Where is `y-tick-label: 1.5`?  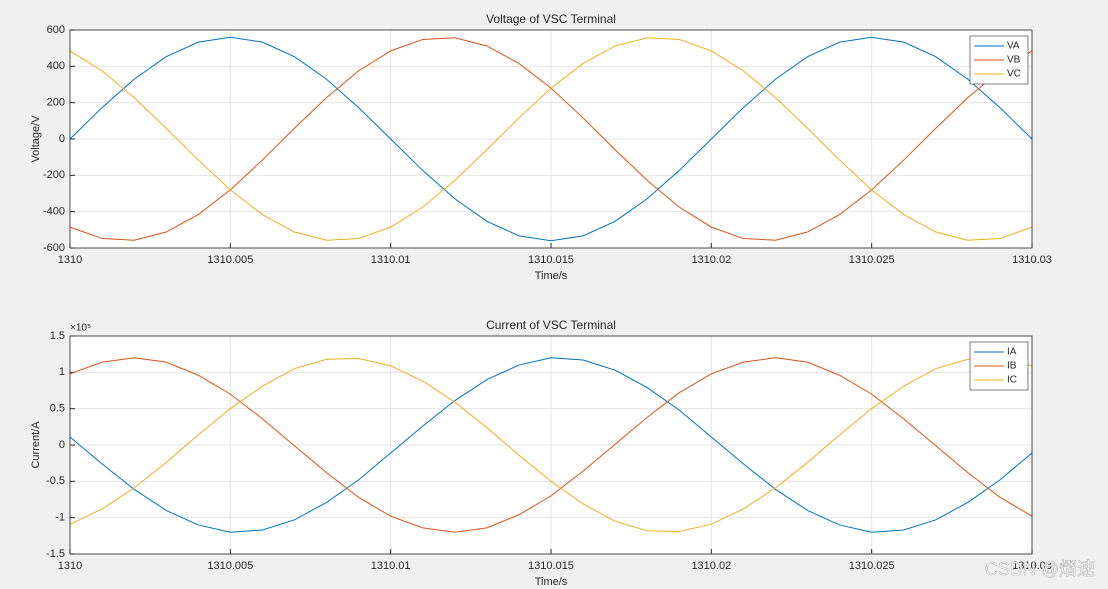 y-tick-label: 1.5 is located at coordinates (57, 336).